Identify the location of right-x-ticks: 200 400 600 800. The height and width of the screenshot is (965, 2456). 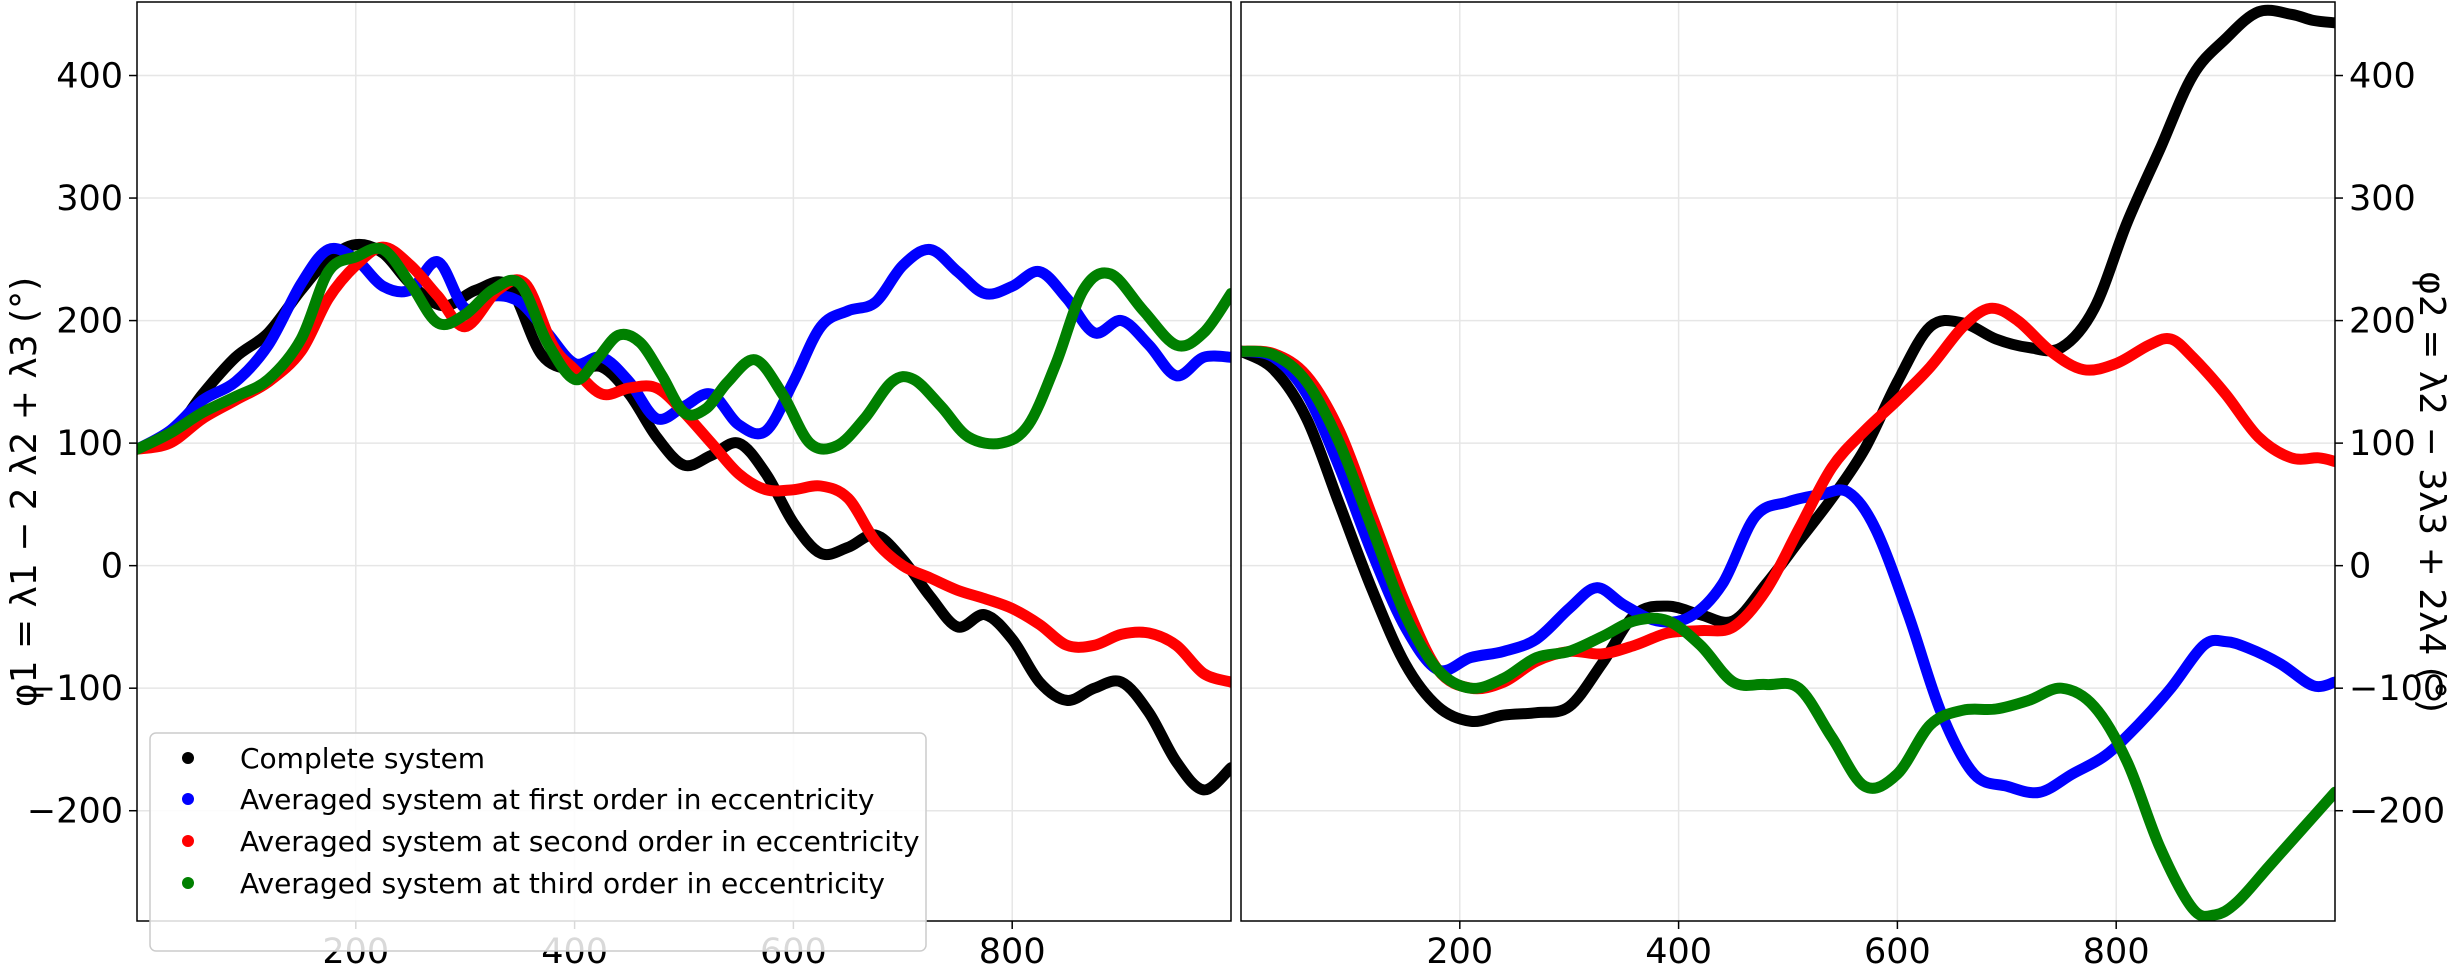
(1788, 943).